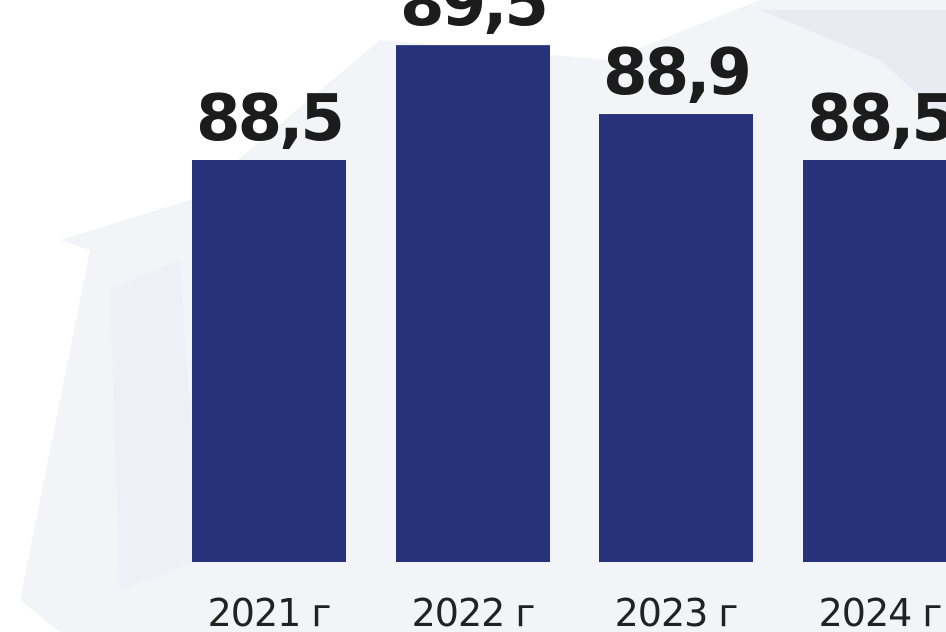  What do you see at coordinates (269, 119) in the screenshot?
I see `data-label-1: 88,5` at bounding box center [269, 119].